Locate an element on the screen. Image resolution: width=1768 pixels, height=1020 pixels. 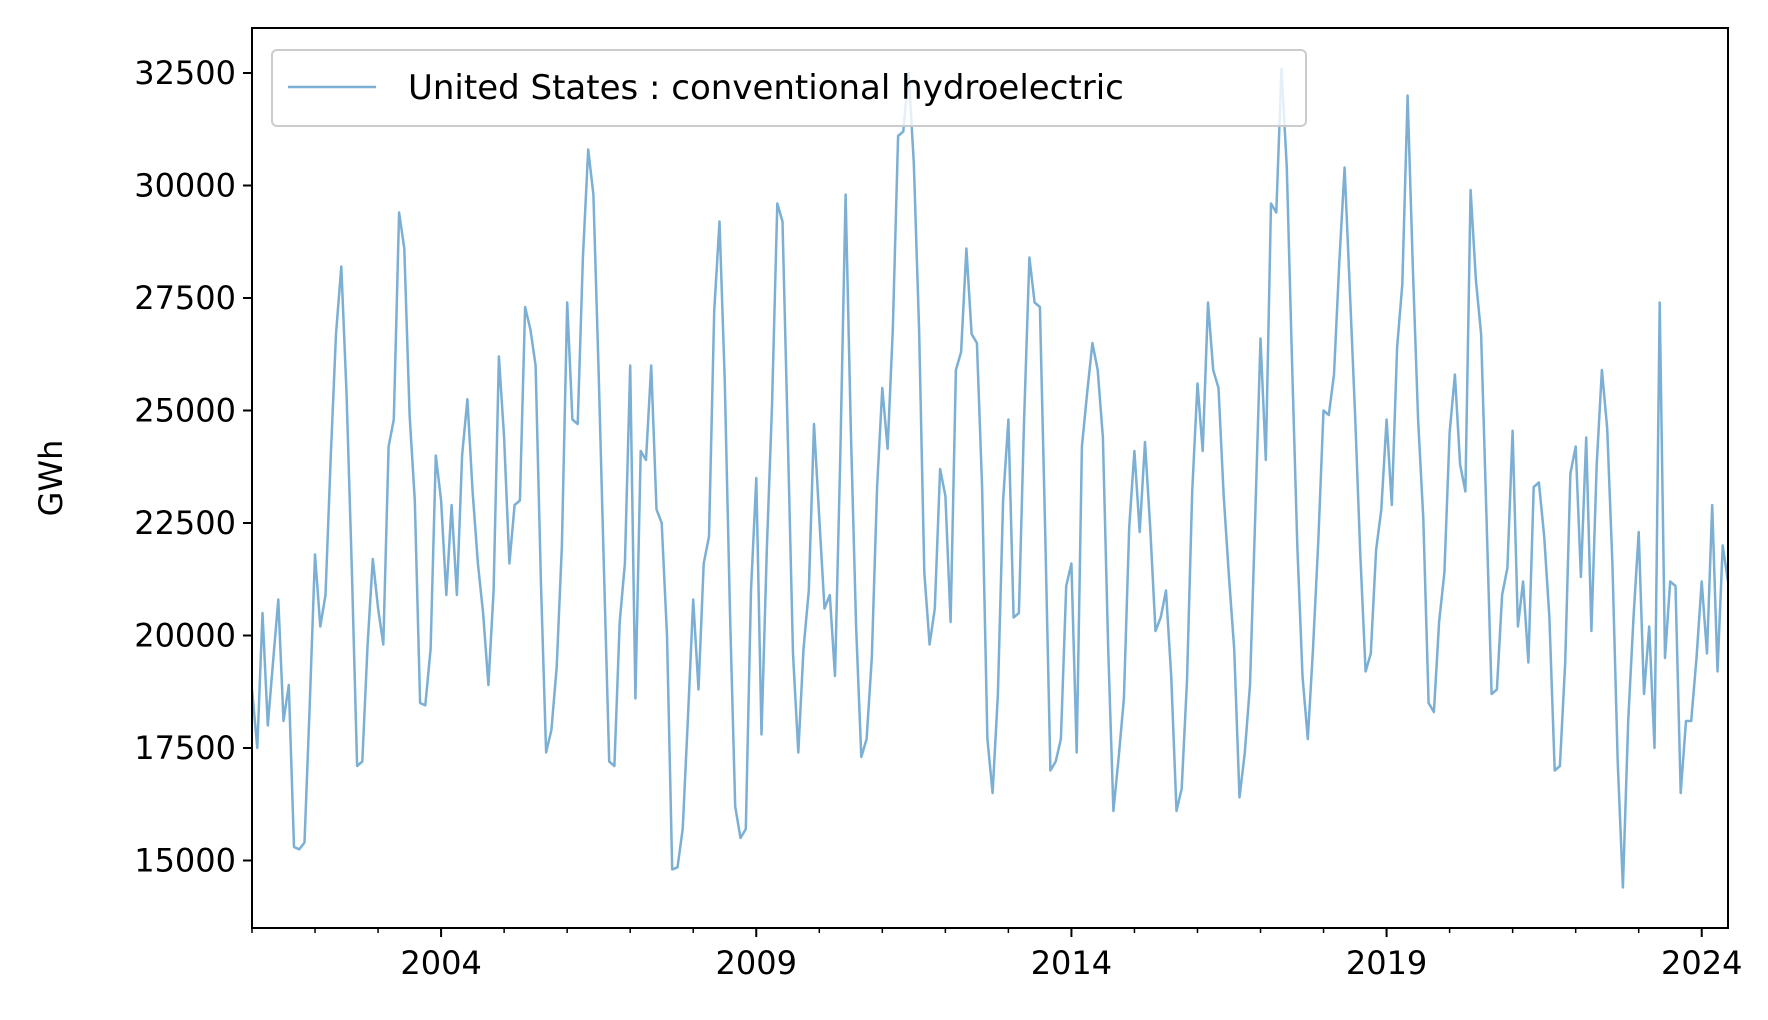
y-tick-label: 17500 is located at coordinates (185, 748).